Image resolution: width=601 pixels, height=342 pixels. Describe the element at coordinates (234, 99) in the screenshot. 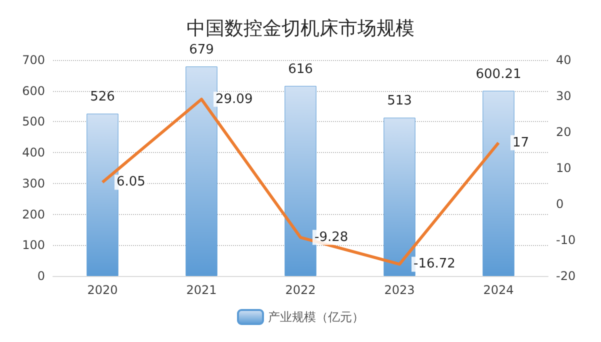

I see `data-label: 29.09` at that location.